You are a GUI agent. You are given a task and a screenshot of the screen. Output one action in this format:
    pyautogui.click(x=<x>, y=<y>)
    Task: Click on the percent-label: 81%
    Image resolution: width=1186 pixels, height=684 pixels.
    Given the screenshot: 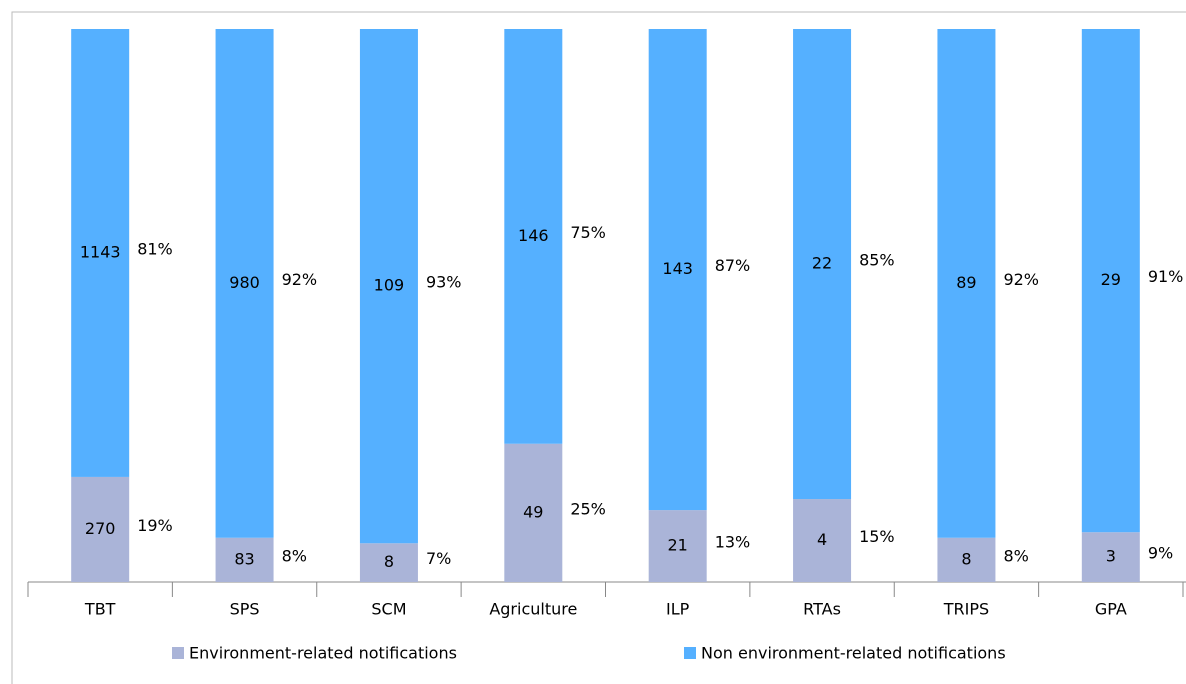 What is the action you would take?
    pyautogui.click(x=155, y=248)
    